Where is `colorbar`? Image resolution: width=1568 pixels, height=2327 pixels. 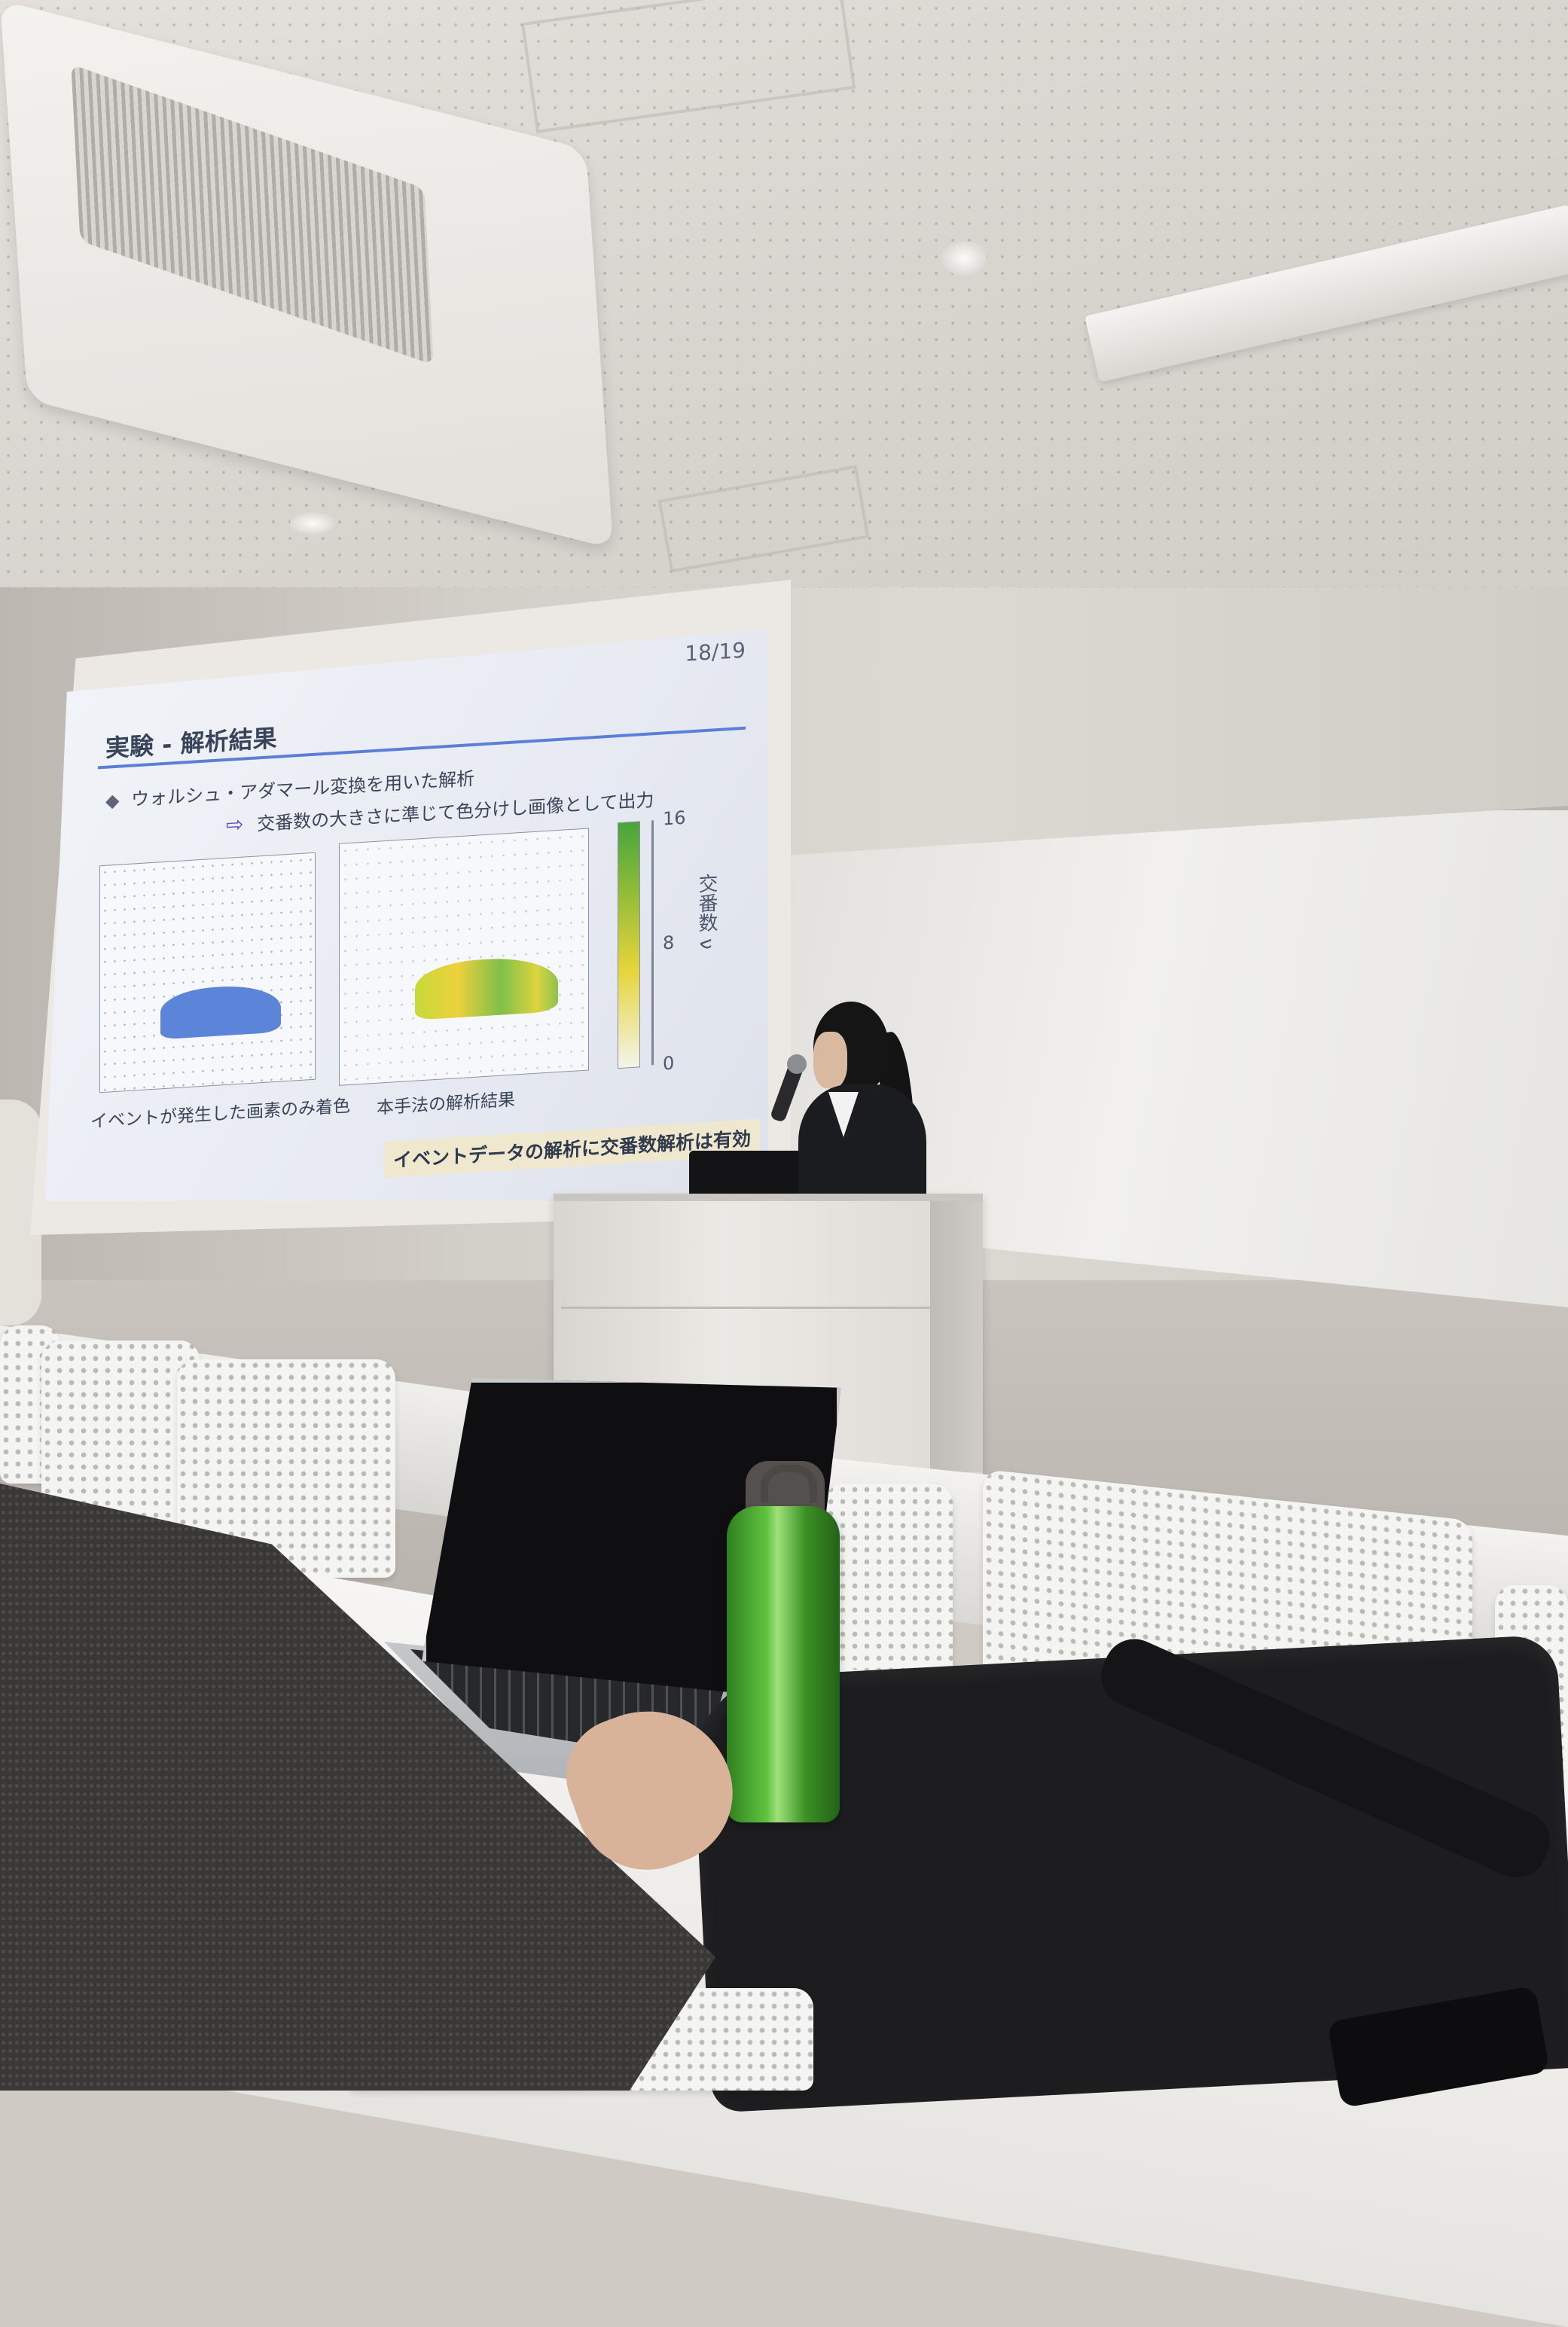 colorbar is located at coordinates (629, 945).